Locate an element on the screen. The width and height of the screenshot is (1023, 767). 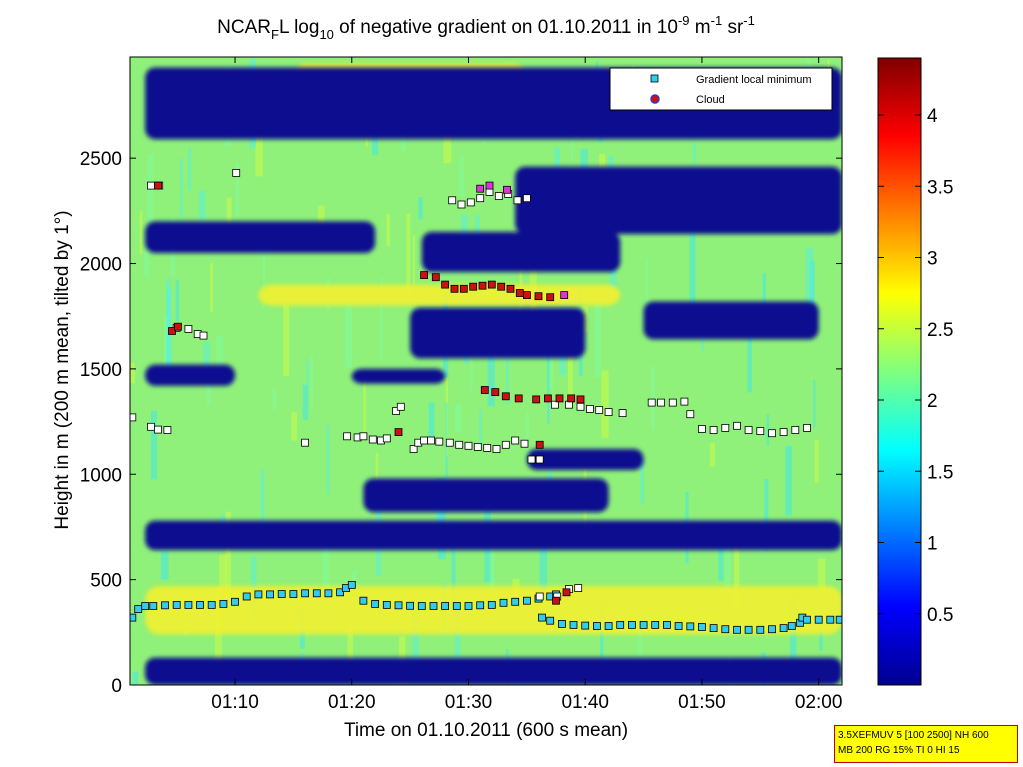
y-tick-label: 1500 is located at coordinates (101, 370).